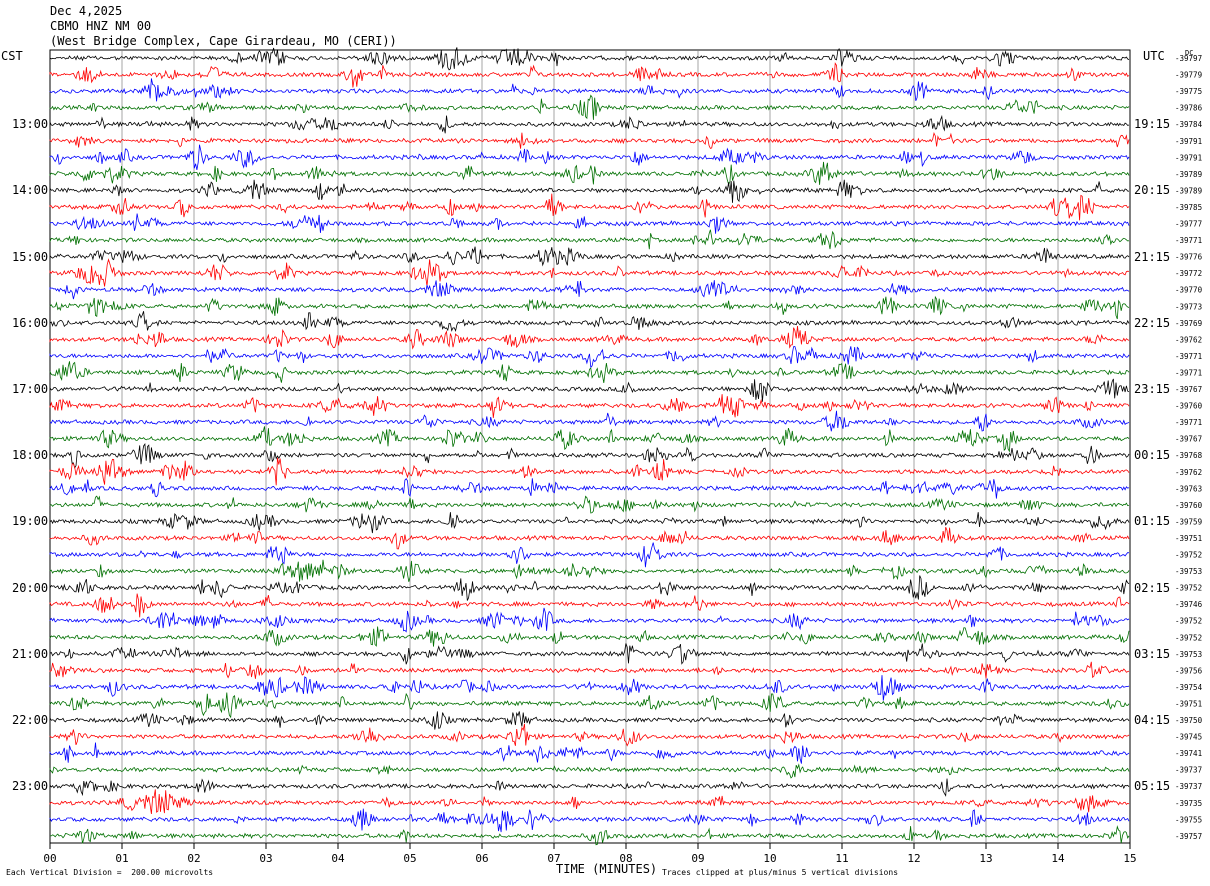 The image size is (1210, 886). I want to click on dc-offset-label: -39752, so click(1188, 637).